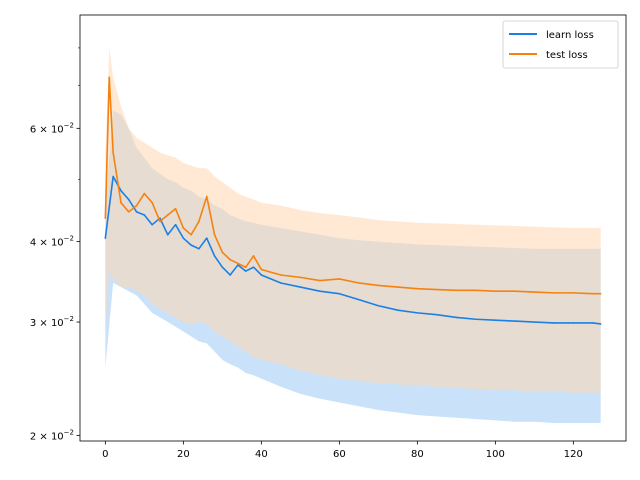  I want to click on x-tick-label: 120, so click(573, 454).